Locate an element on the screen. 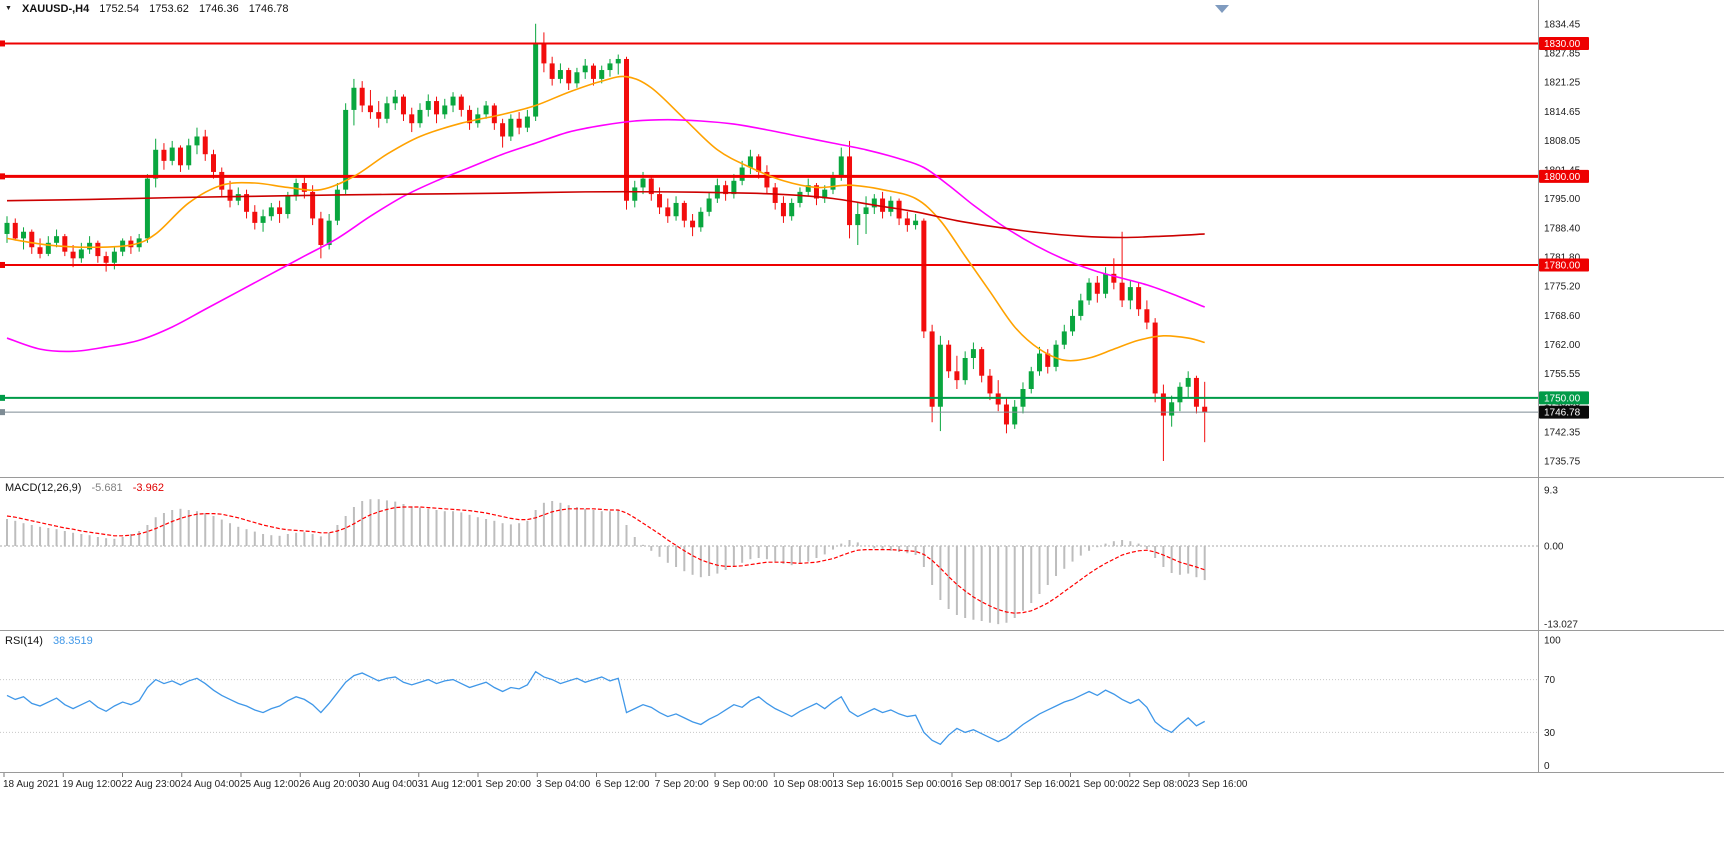 This screenshot has width=1724, height=842. svg-text: 26 Aug 20:00 is located at coordinates (328, 784).